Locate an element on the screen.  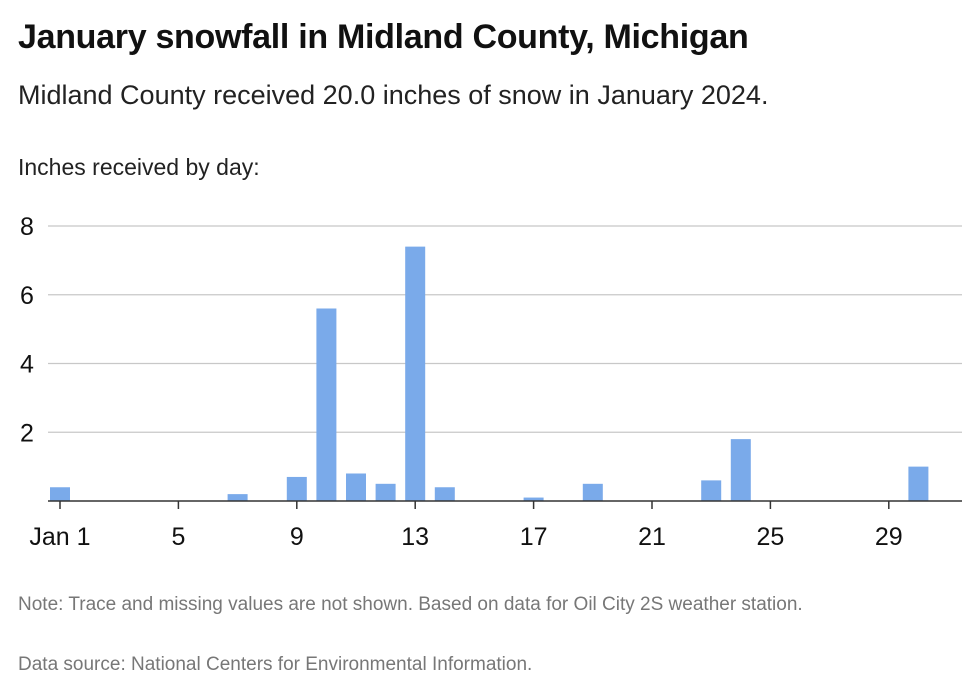
x-tick-label-21: 21 is located at coordinates (652, 537).